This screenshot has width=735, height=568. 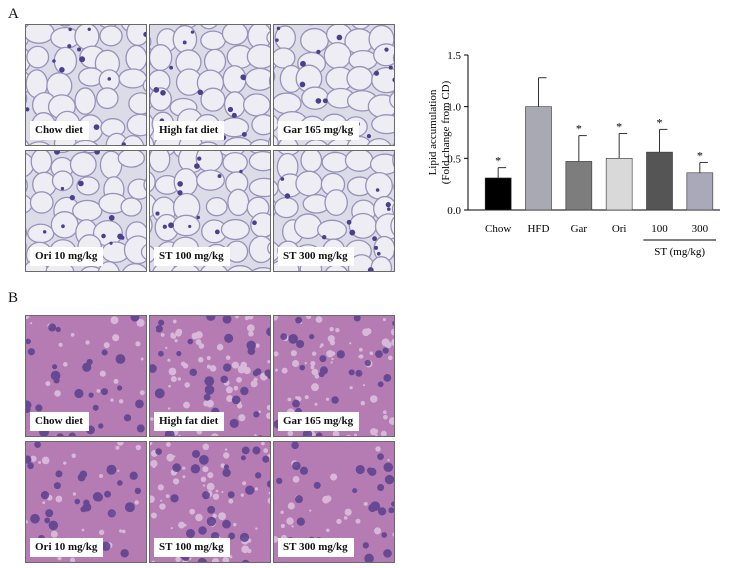 What do you see at coordinates (210, 85) in the screenshot?
I see `adipose-tile-hfd: High fat diet` at bounding box center [210, 85].